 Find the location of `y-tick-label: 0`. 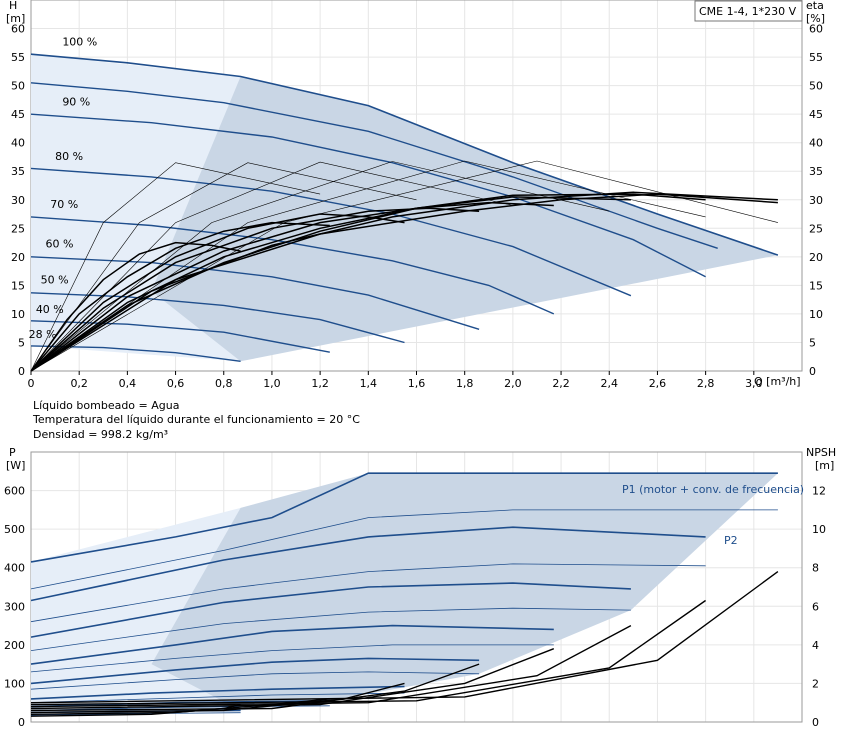

y-tick-label: 0 is located at coordinates (21, 371).